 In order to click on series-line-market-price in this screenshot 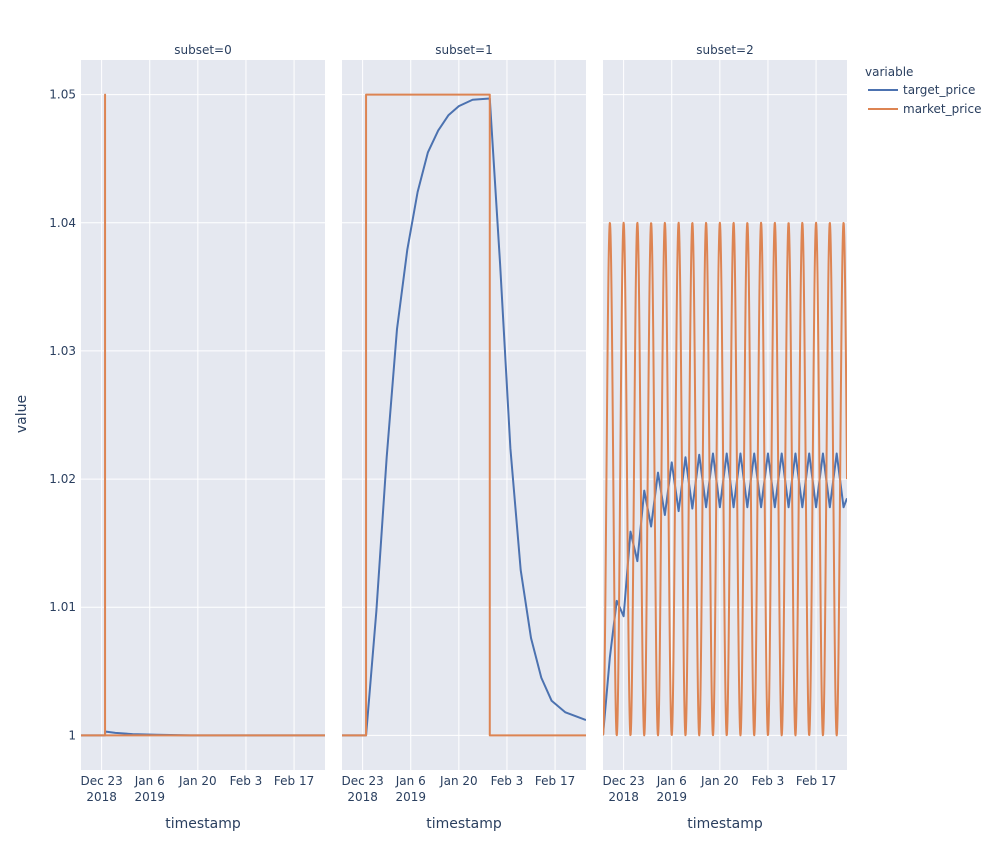, I will do `click(725, 479)`.